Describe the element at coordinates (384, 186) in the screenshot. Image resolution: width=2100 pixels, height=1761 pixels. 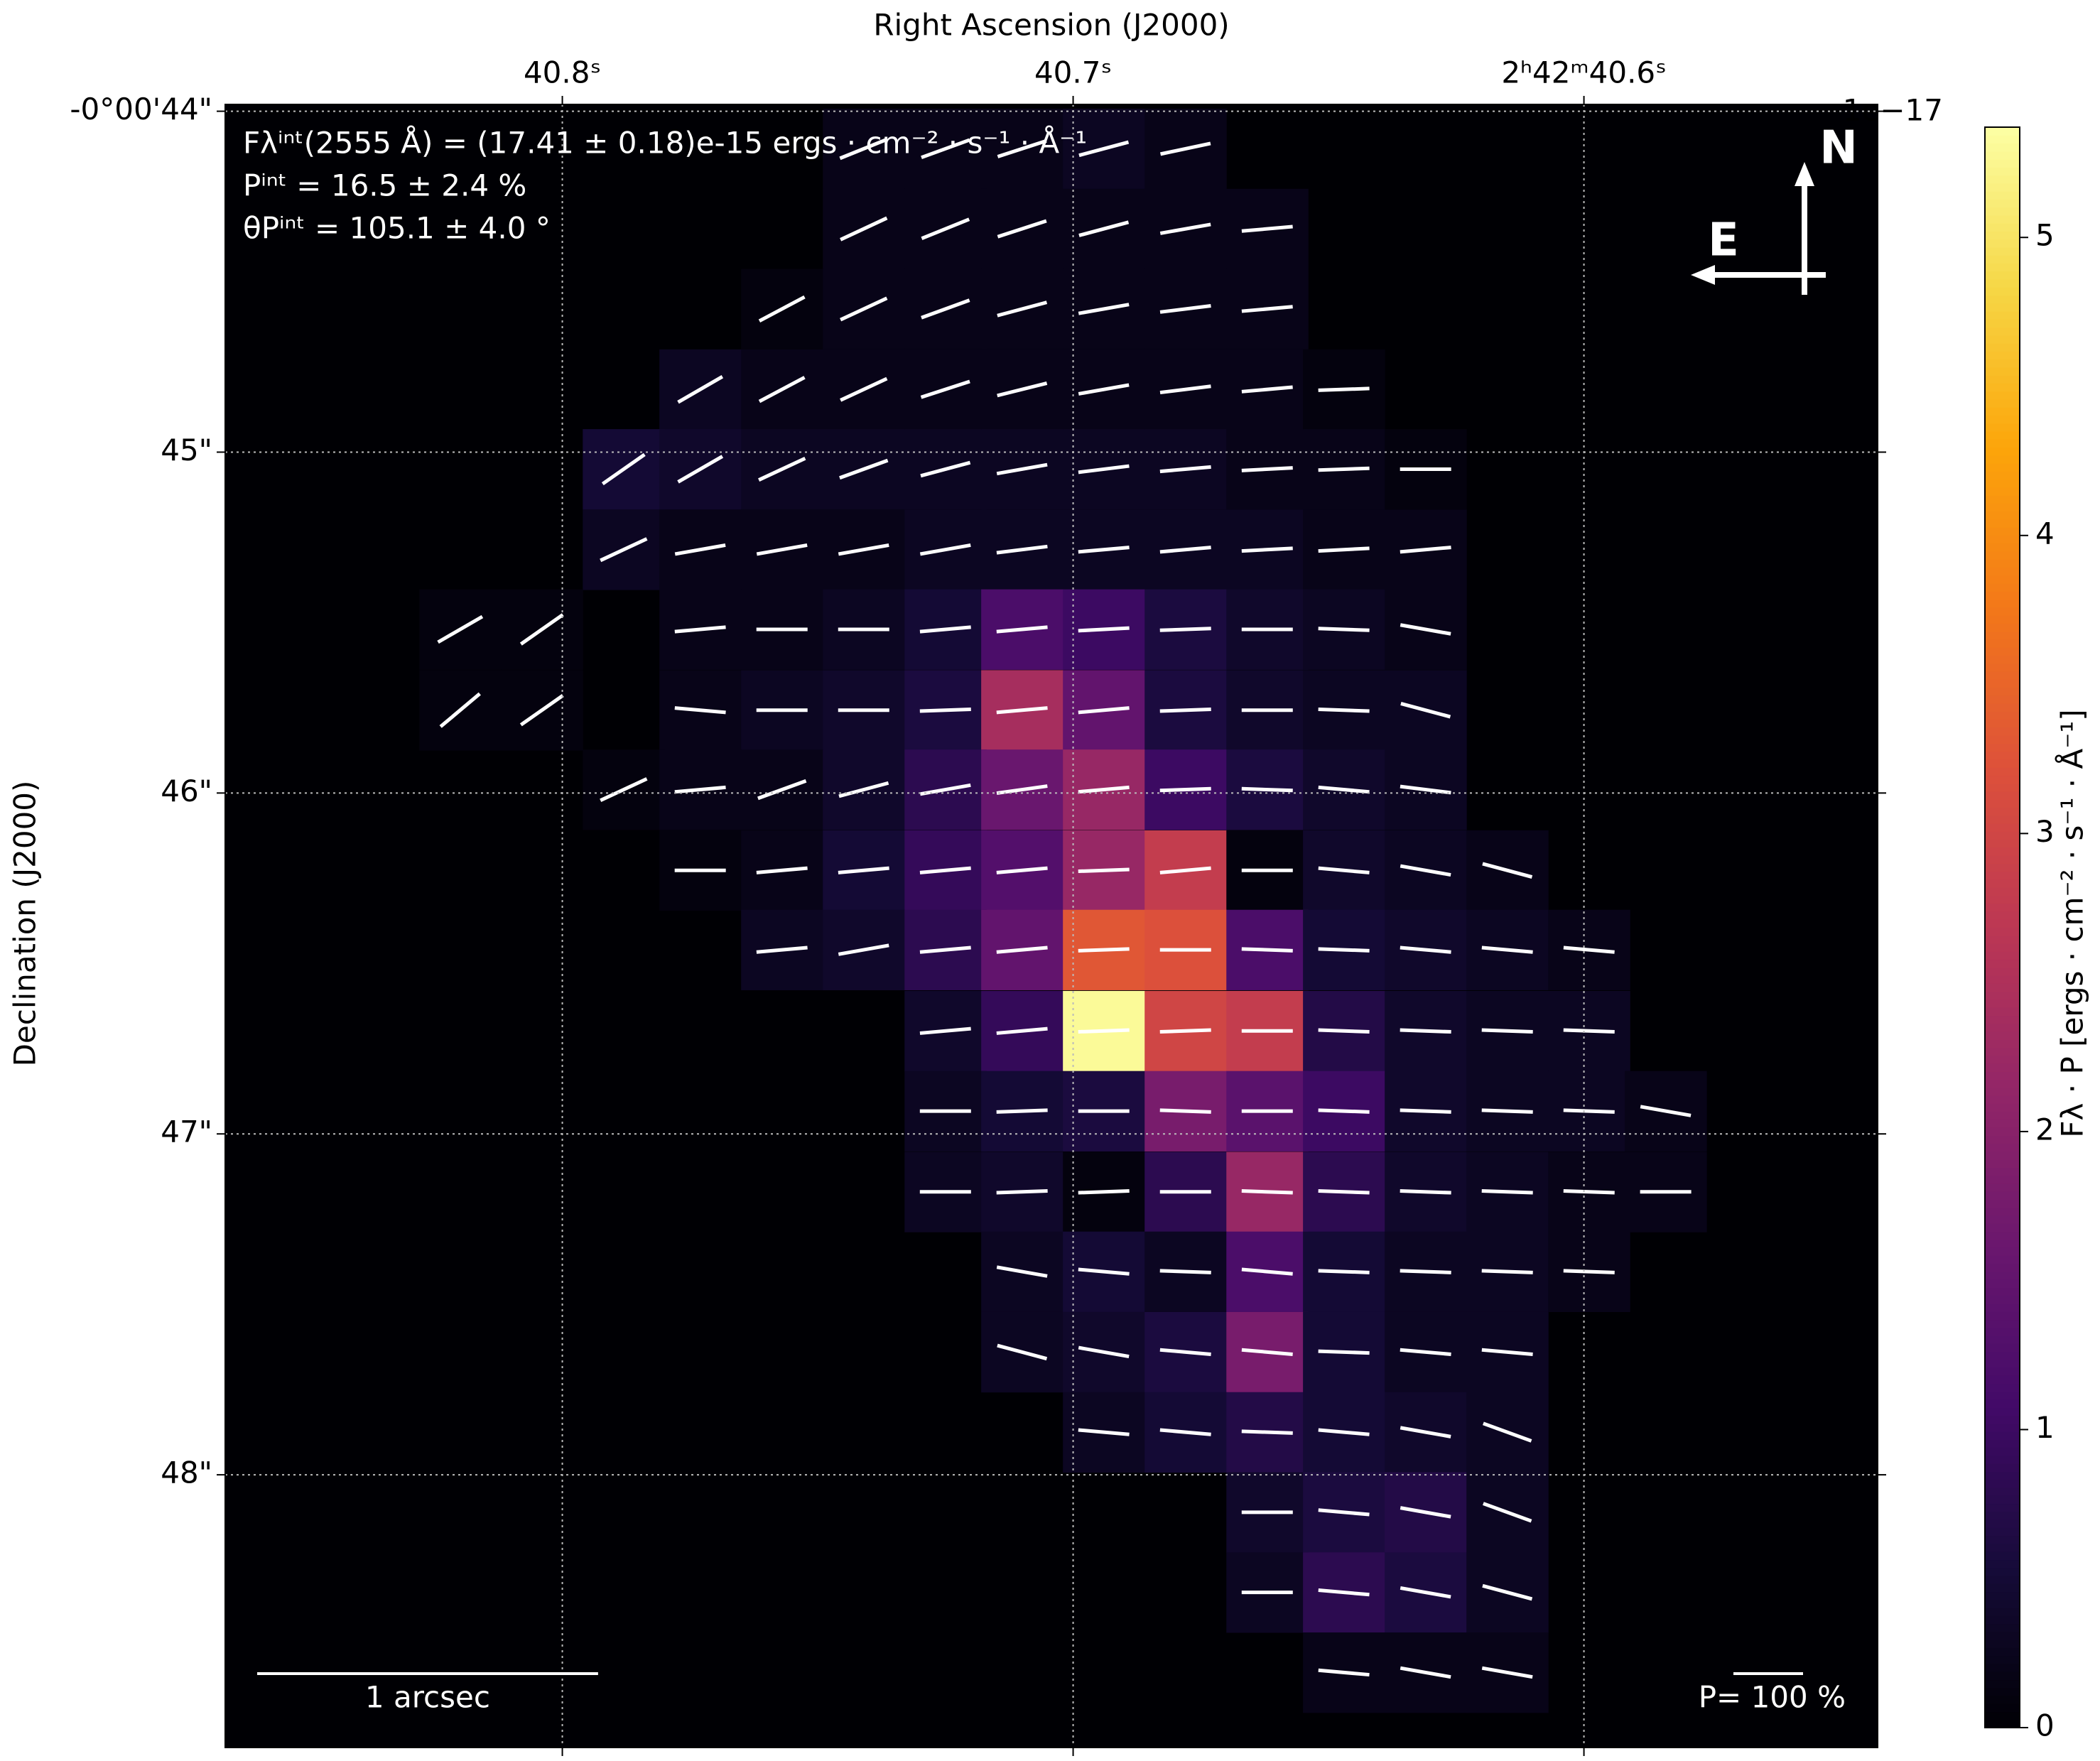
I see `annotation: Pⁱⁿᵗ = 16.5 ± 2.4 %` at that location.